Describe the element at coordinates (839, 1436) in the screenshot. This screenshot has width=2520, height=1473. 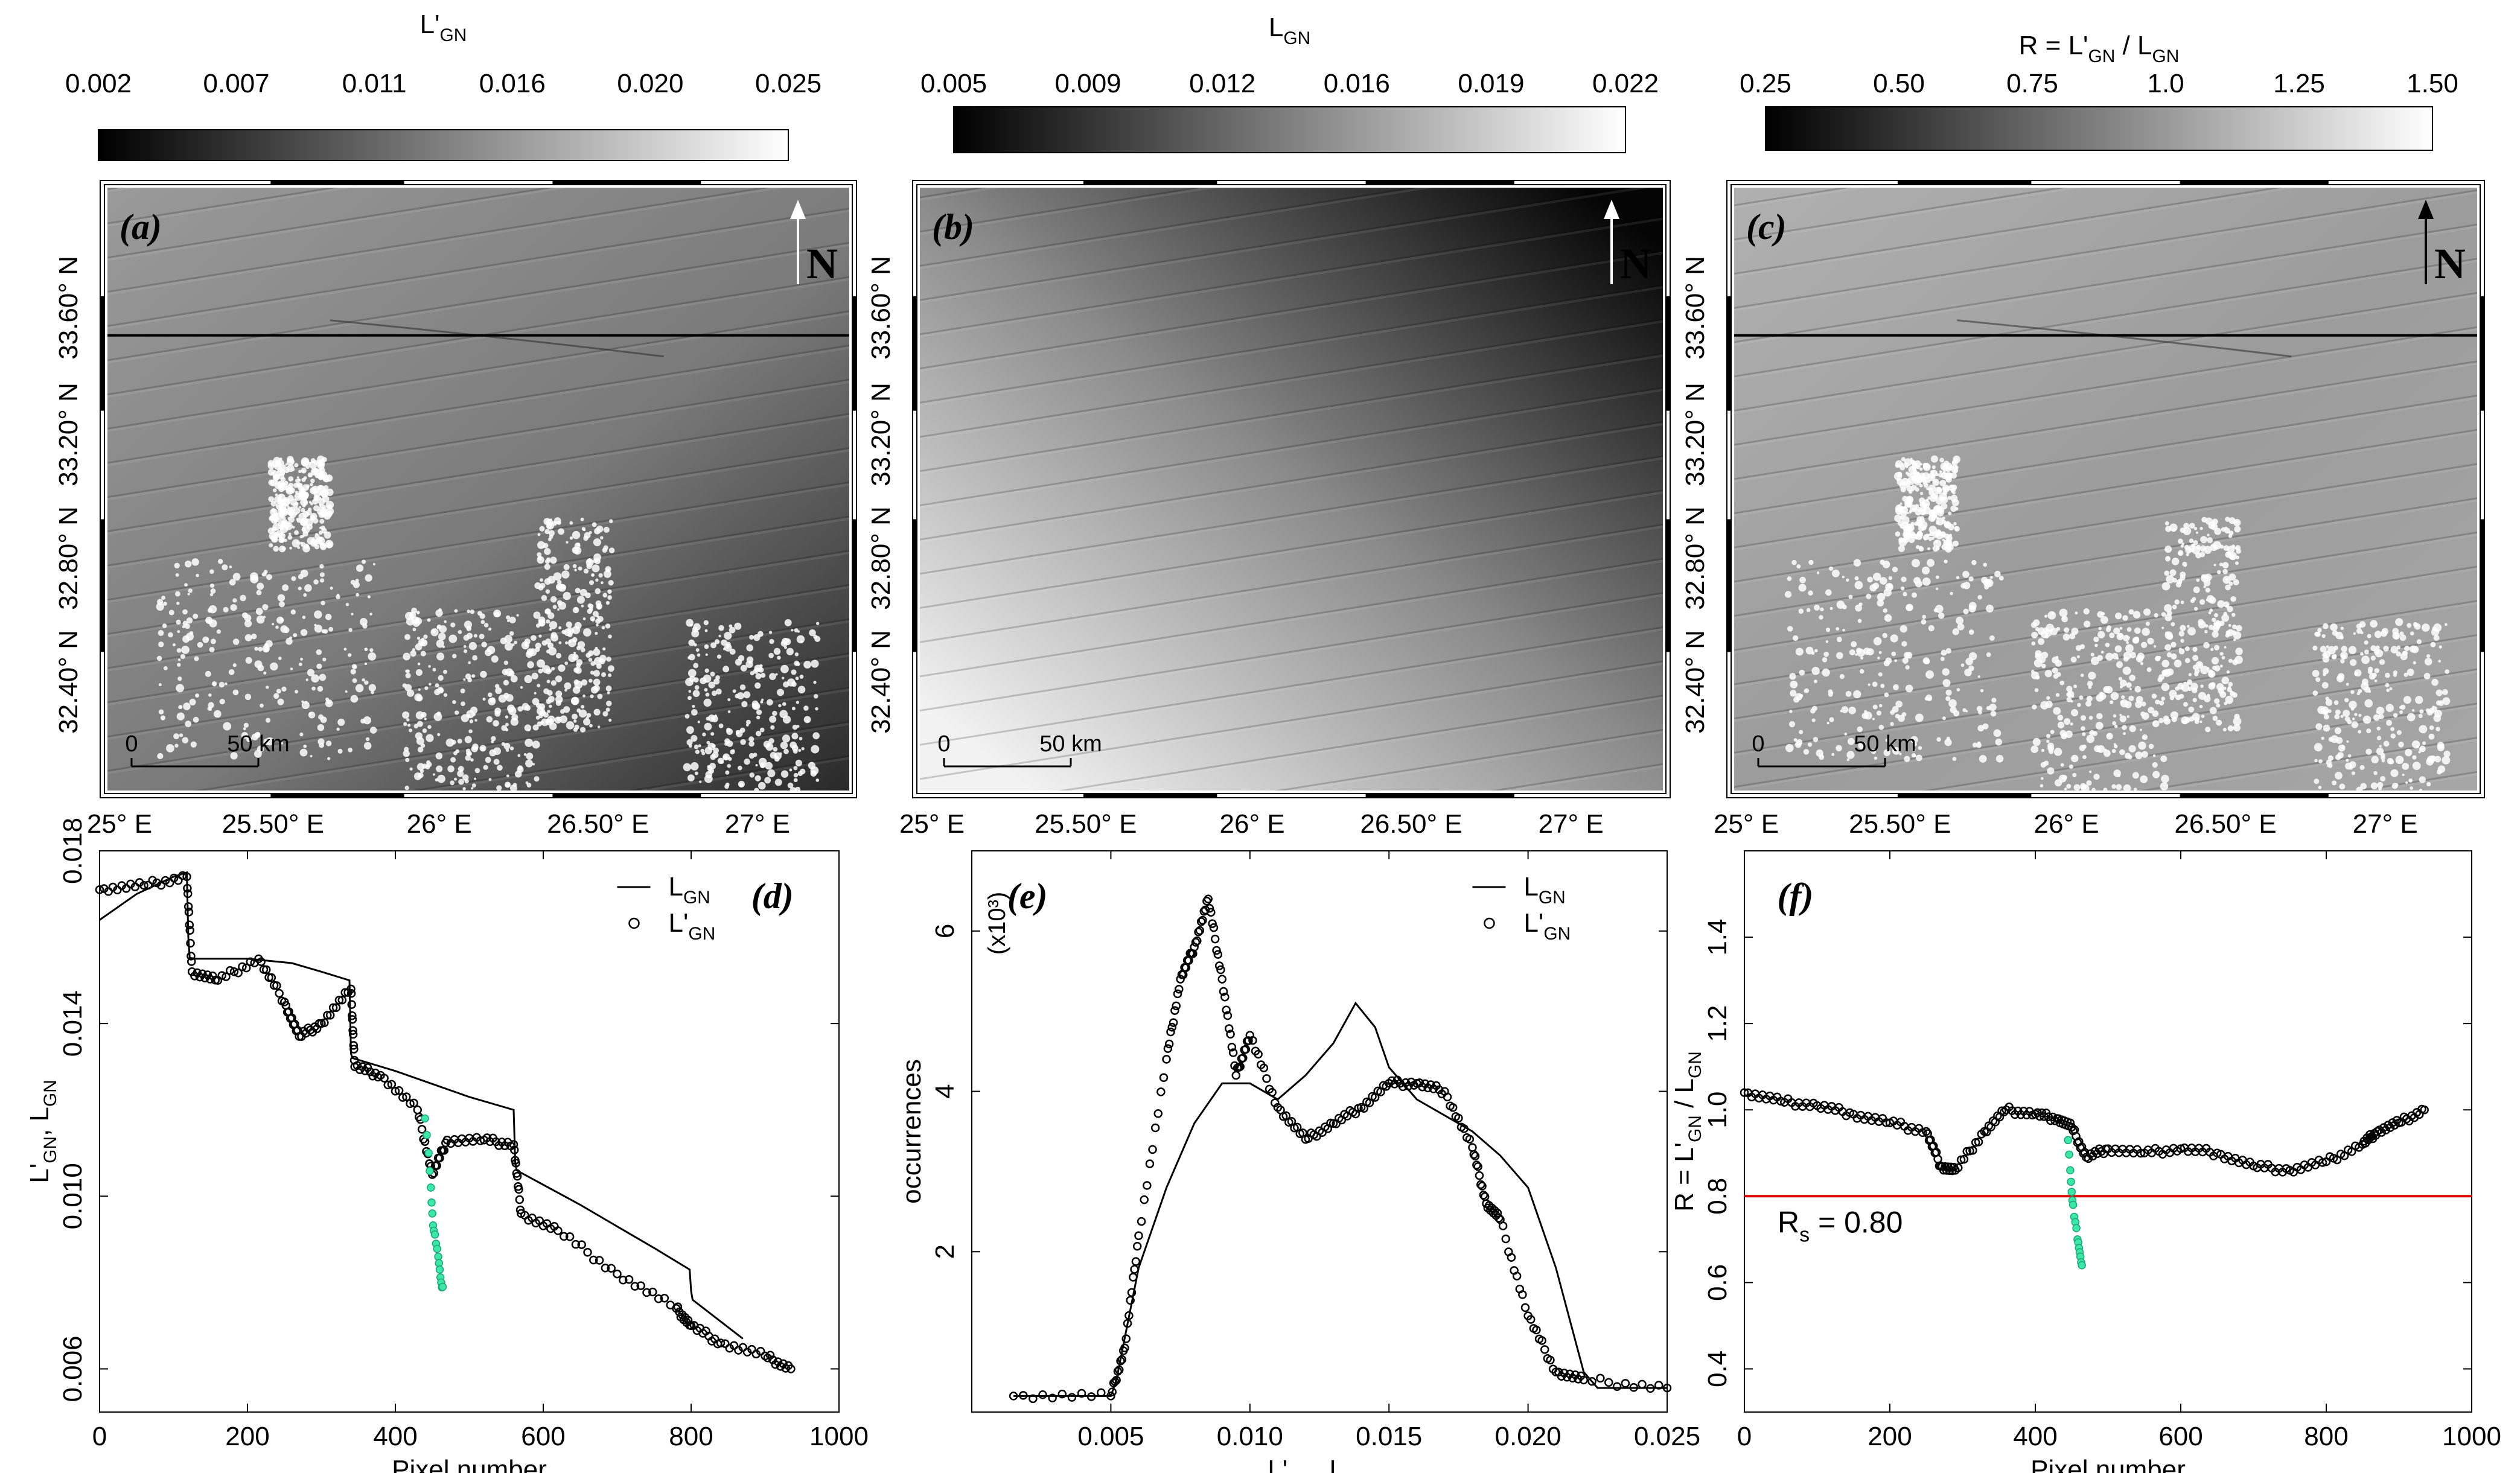
I see `x-tick-label: 1000` at that location.